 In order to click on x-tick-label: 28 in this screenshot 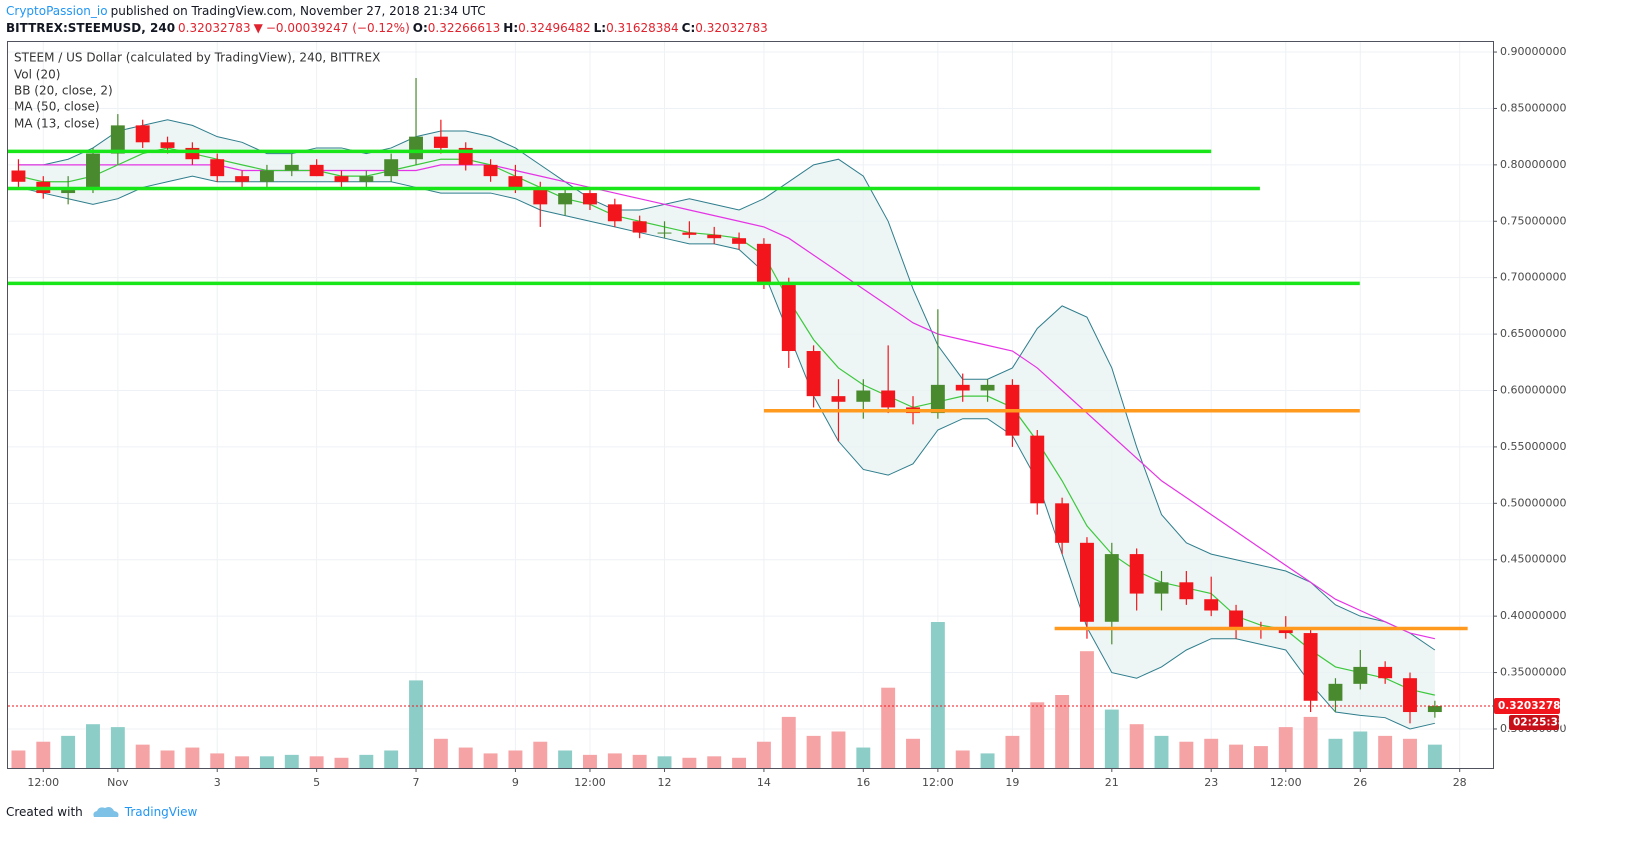, I will do `click(1460, 782)`.